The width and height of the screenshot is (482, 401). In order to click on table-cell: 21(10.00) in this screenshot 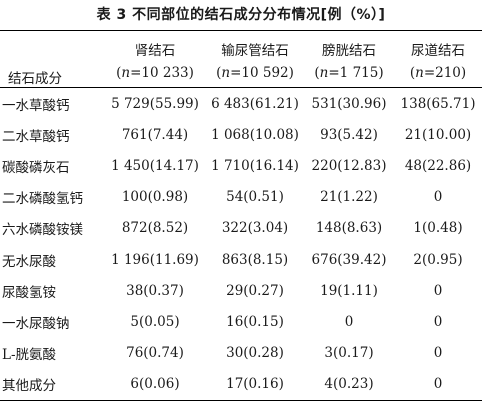, I will do `click(438, 134)`.